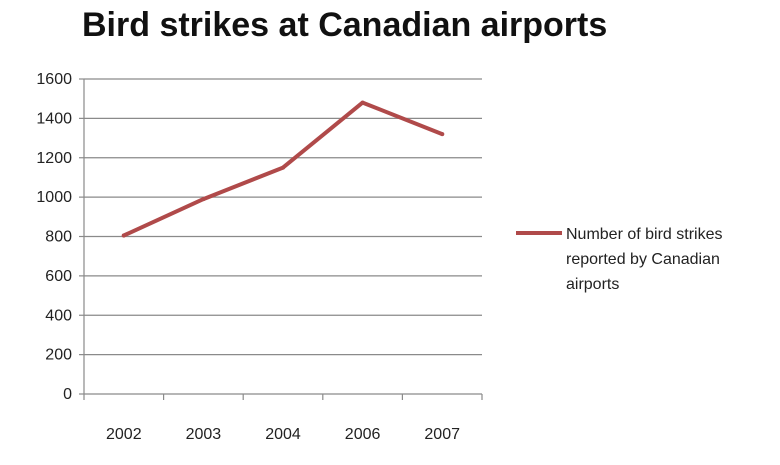 Image resolution: width=780 pixels, height=465 pixels. What do you see at coordinates (67, 394) in the screenshot?
I see `y-tick-label: 0` at bounding box center [67, 394].